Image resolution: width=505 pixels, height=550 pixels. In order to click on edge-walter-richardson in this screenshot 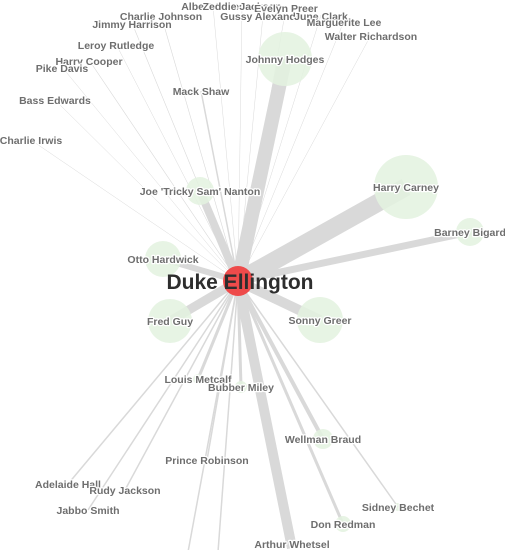, I will do `click(304, 158)`.